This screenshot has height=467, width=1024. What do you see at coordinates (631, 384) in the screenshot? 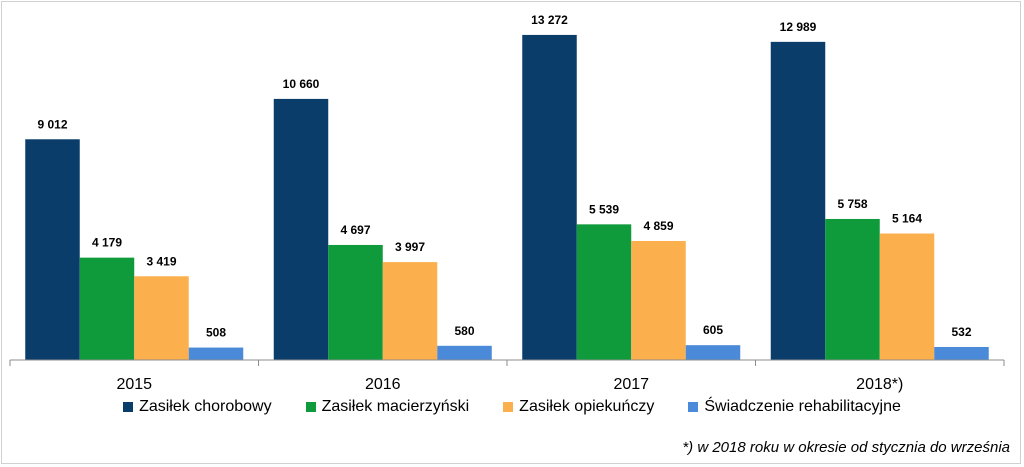
I see `x-tick-label: 2017` at bounding box center [631, 384].